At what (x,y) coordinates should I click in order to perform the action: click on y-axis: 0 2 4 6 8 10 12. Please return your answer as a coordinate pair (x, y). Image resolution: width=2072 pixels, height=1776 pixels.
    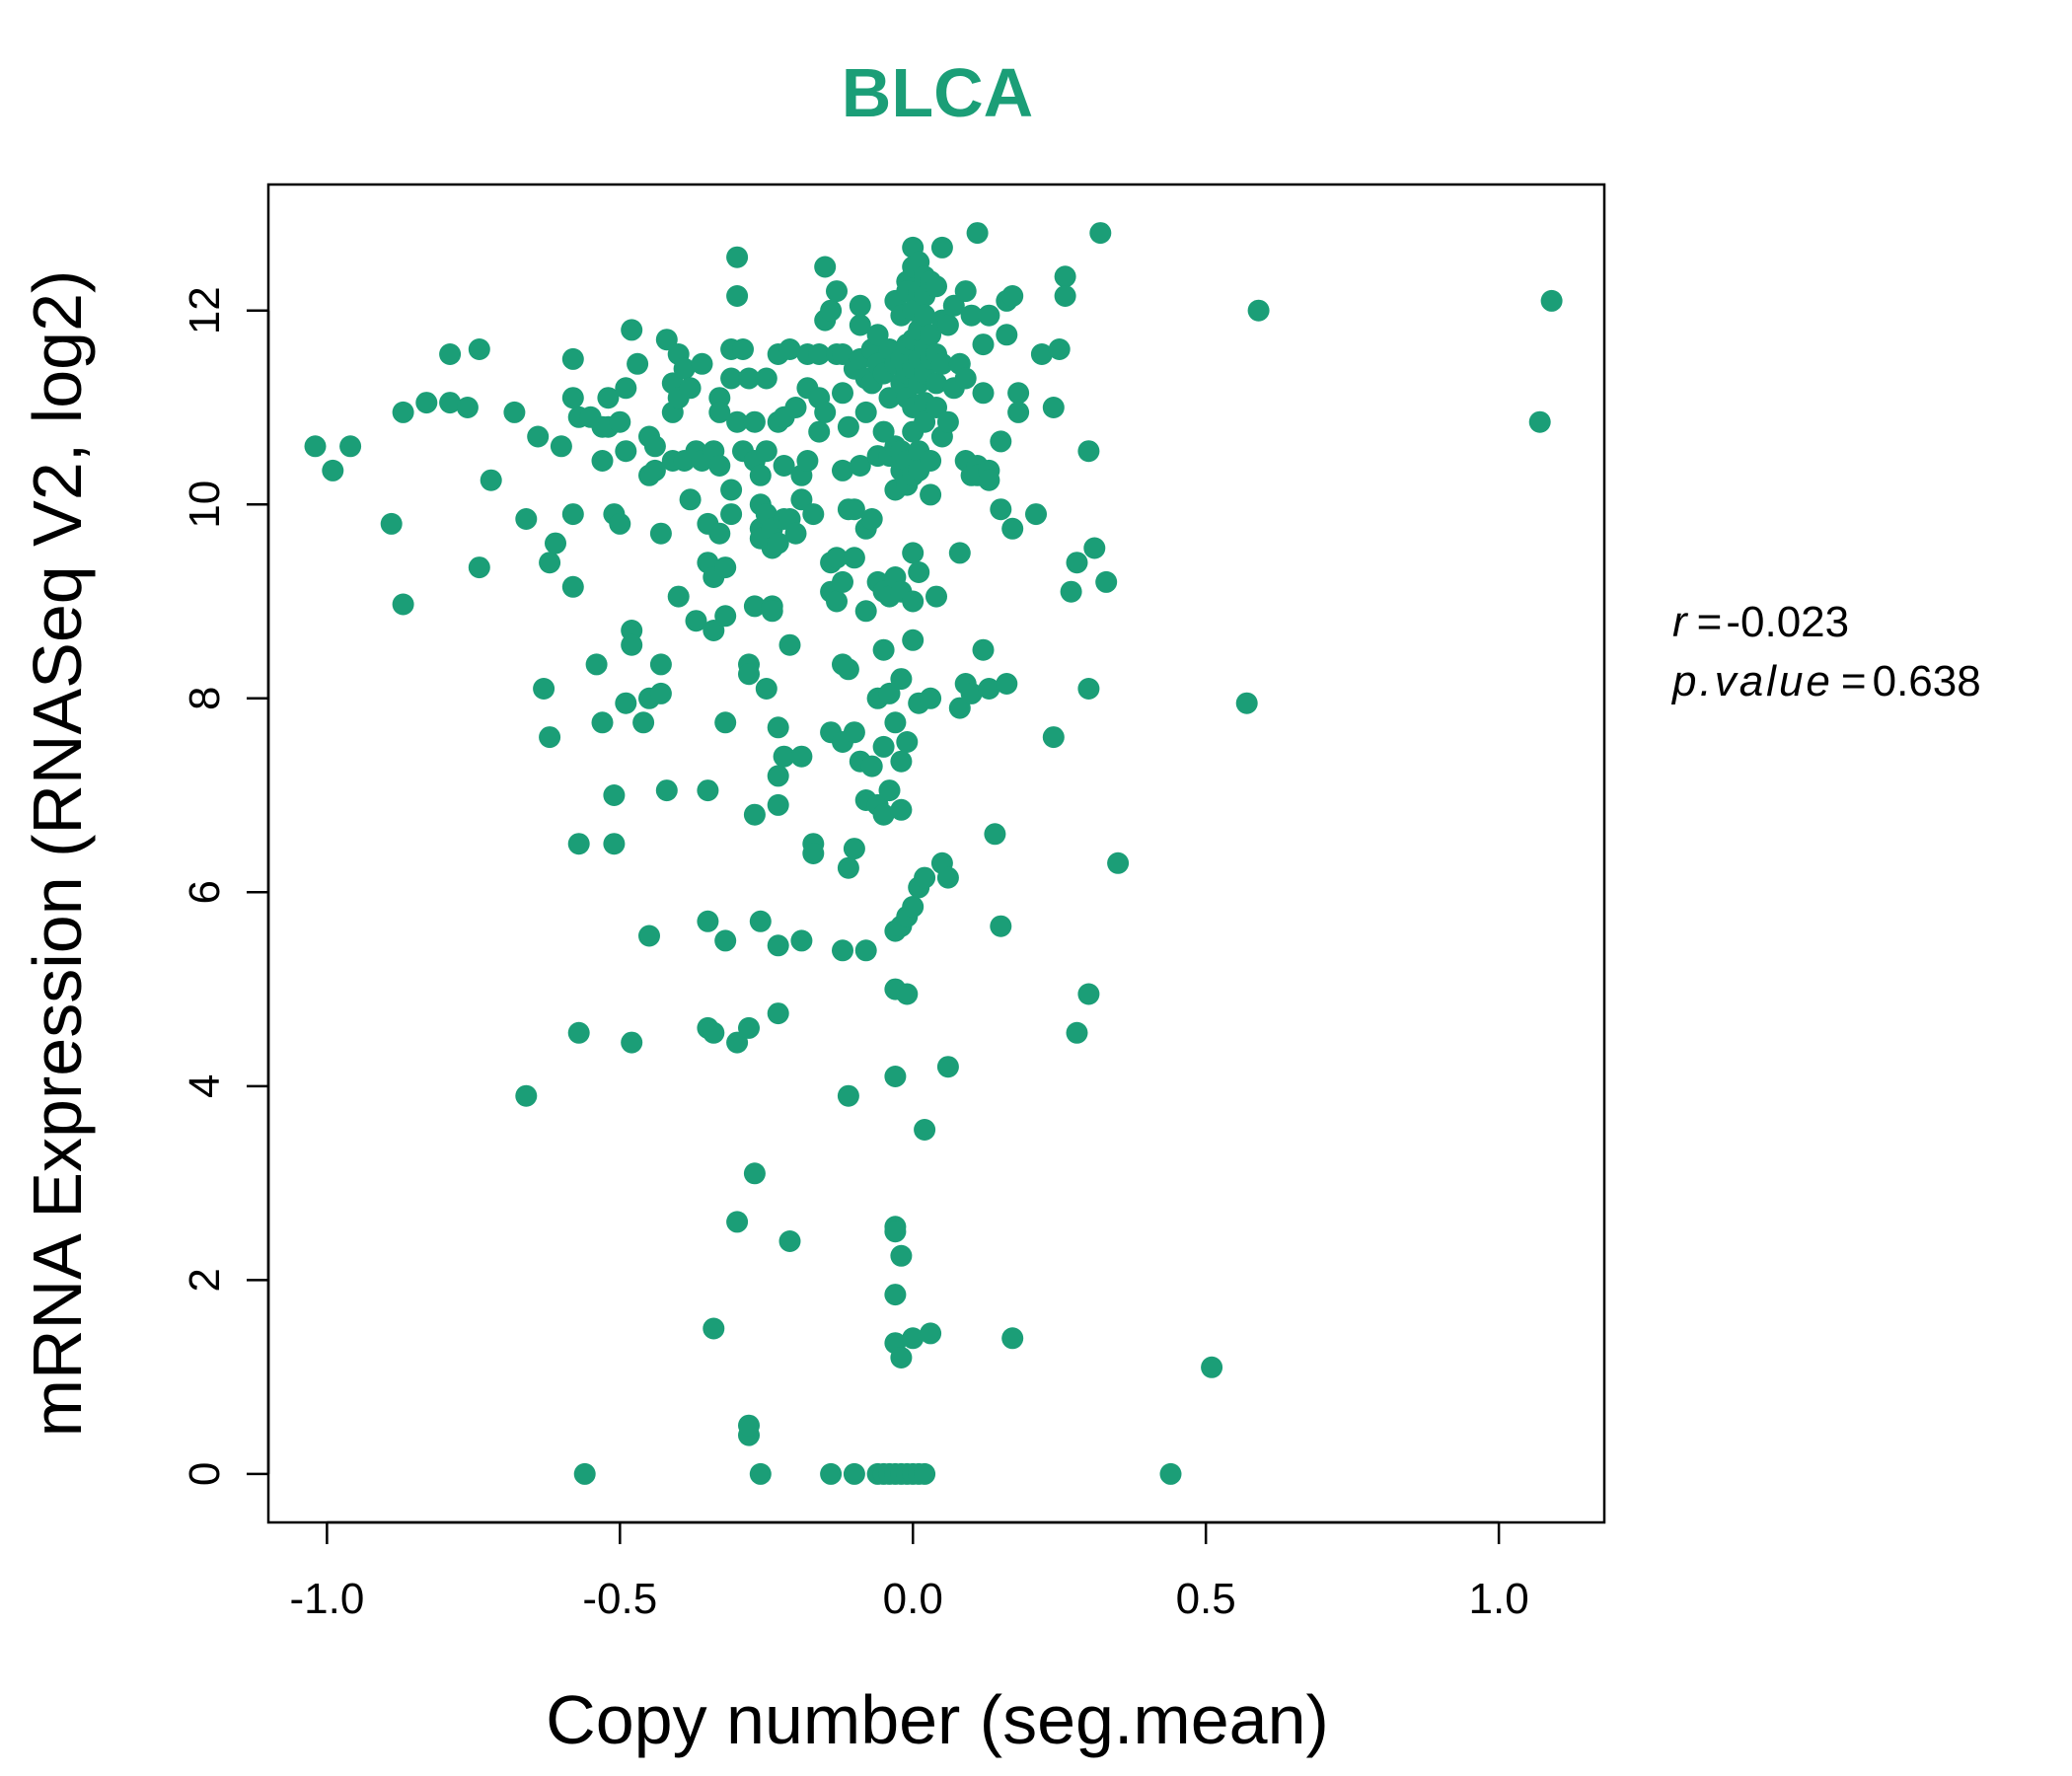
    Looking at the image, I should click on (226, 886).